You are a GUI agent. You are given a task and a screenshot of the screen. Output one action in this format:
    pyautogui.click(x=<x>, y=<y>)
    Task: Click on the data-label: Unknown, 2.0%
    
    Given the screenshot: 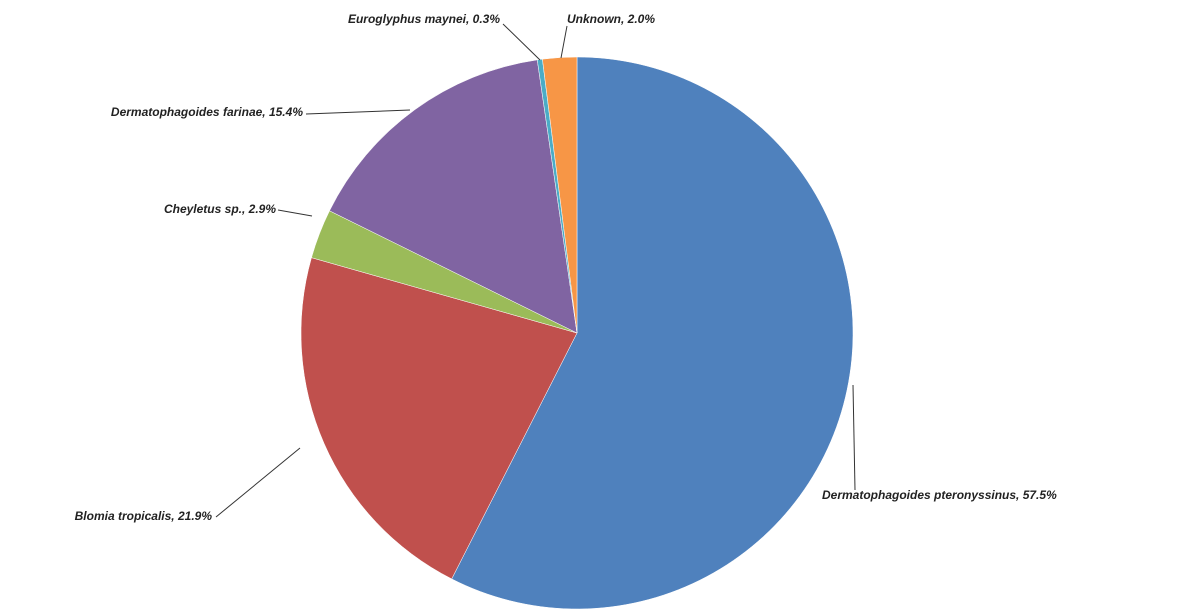 What is the action you would take?
    pyautogui.click(x=611, y=19)
    